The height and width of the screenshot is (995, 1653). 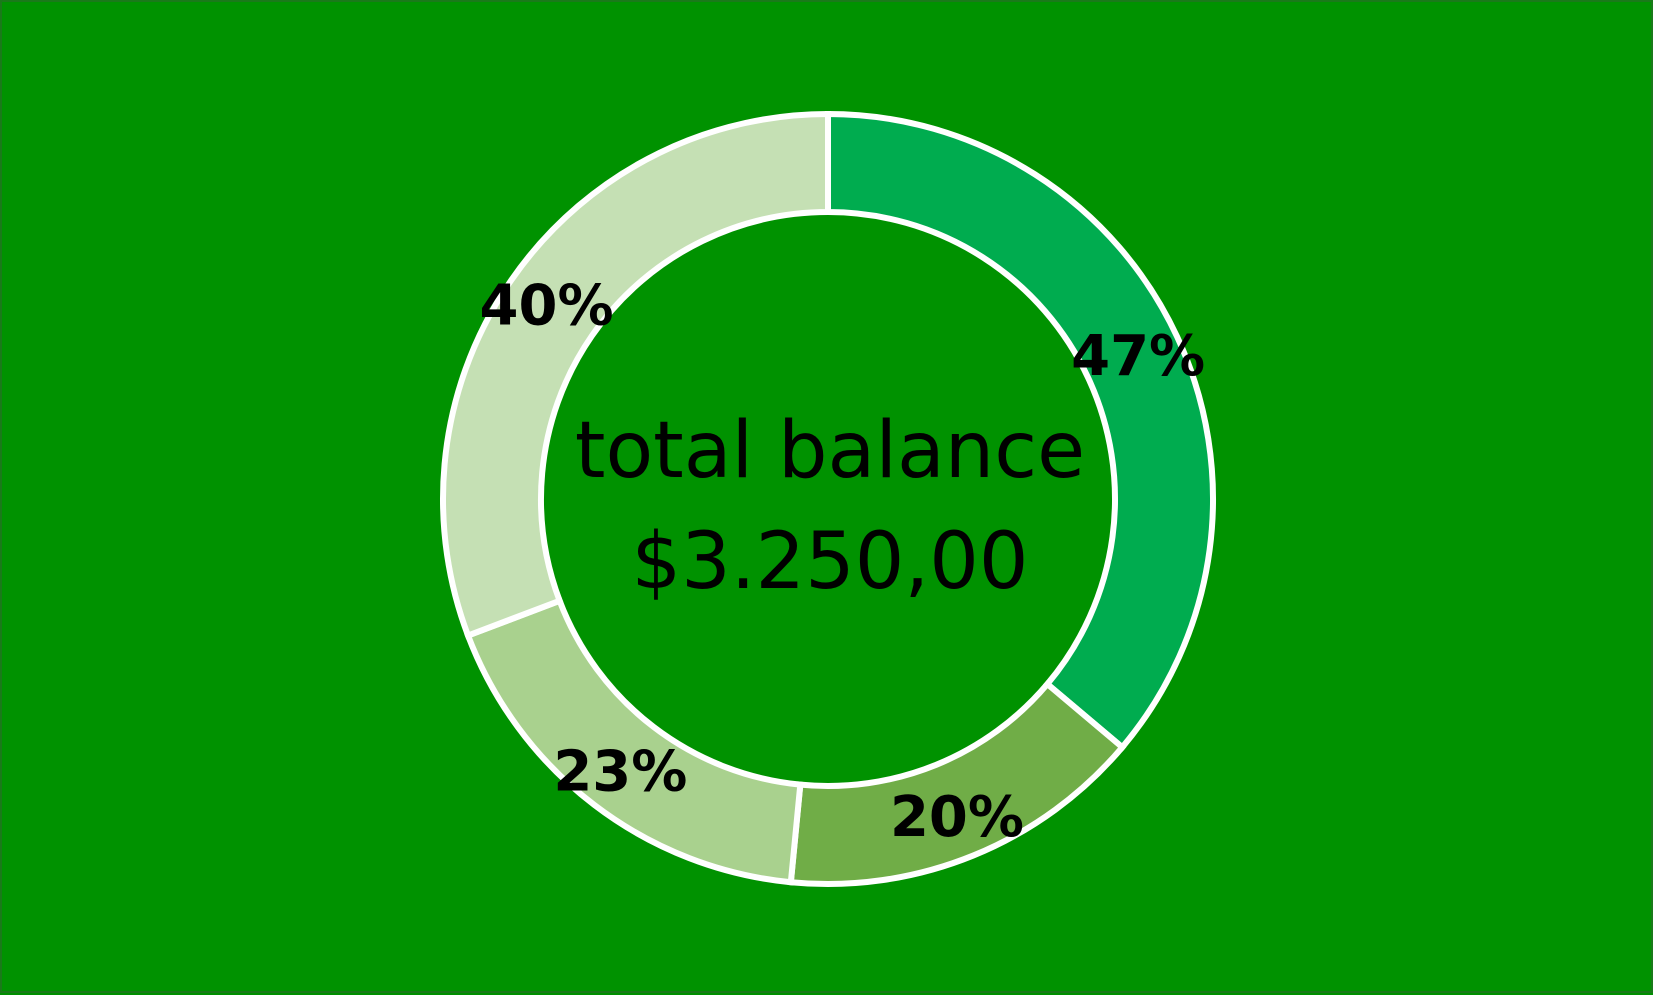 I want to click on center-label-title: total balance, so click(x=830, y=451).